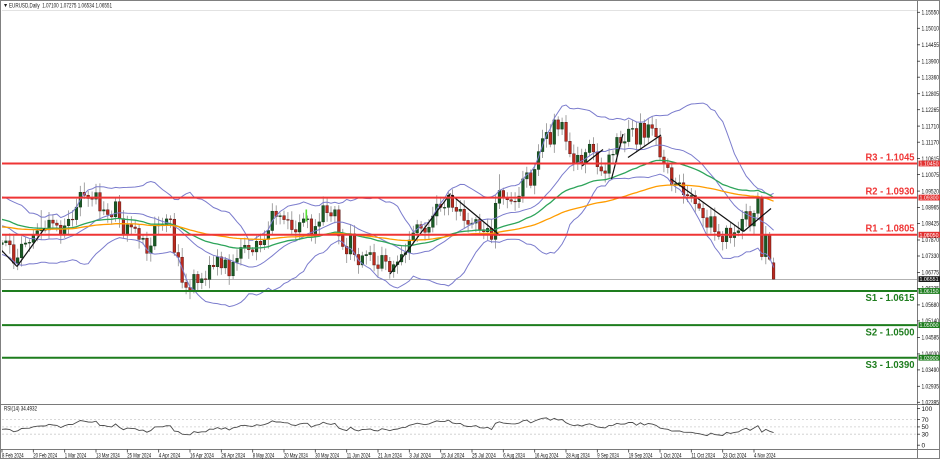 This screenshot has height=459, width=940. What do you see at coordinates (930, 326) in the screenshot?
I see `svg-text: 1.05000` at bounding box center [930, 326].